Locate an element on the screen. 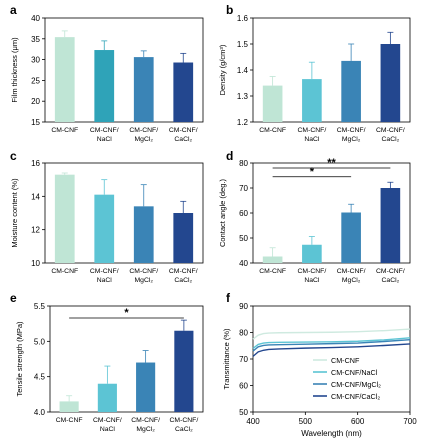 The height and width of the screenshot is (446, 433). y-tick-label: 1.2 is located at coordinates (243, 122).